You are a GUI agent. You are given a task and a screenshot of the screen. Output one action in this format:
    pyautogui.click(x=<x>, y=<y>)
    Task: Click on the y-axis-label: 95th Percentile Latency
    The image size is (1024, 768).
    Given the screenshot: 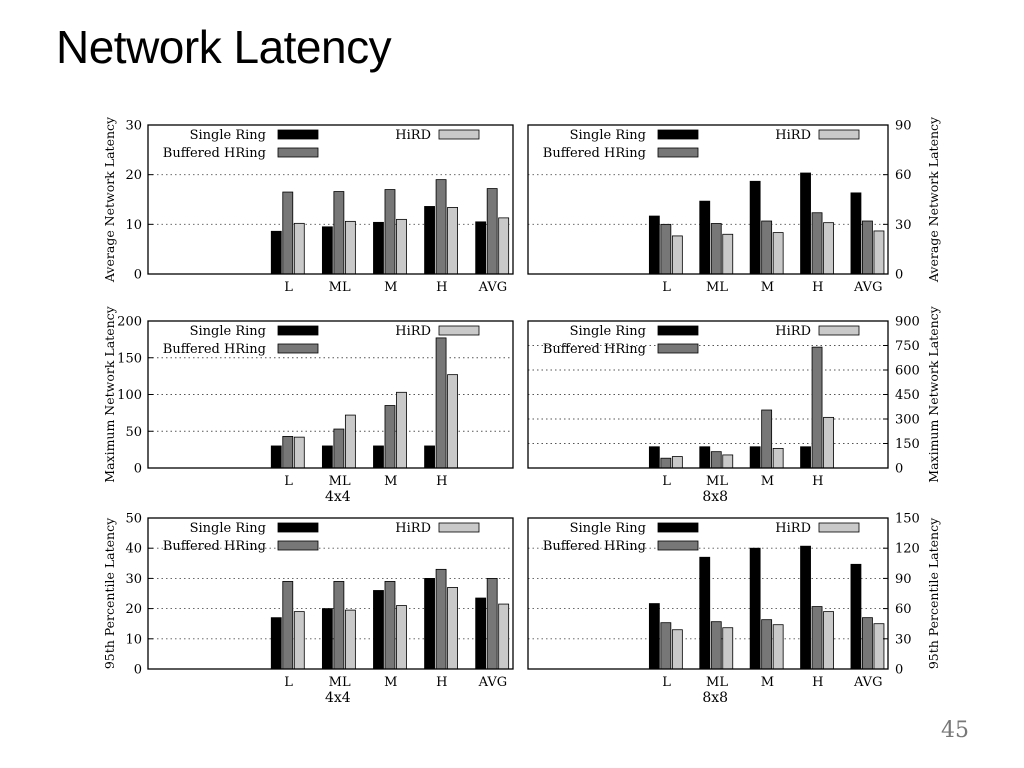 What is the action you would take?
    pyautogui.click(x=109, y=593)
    